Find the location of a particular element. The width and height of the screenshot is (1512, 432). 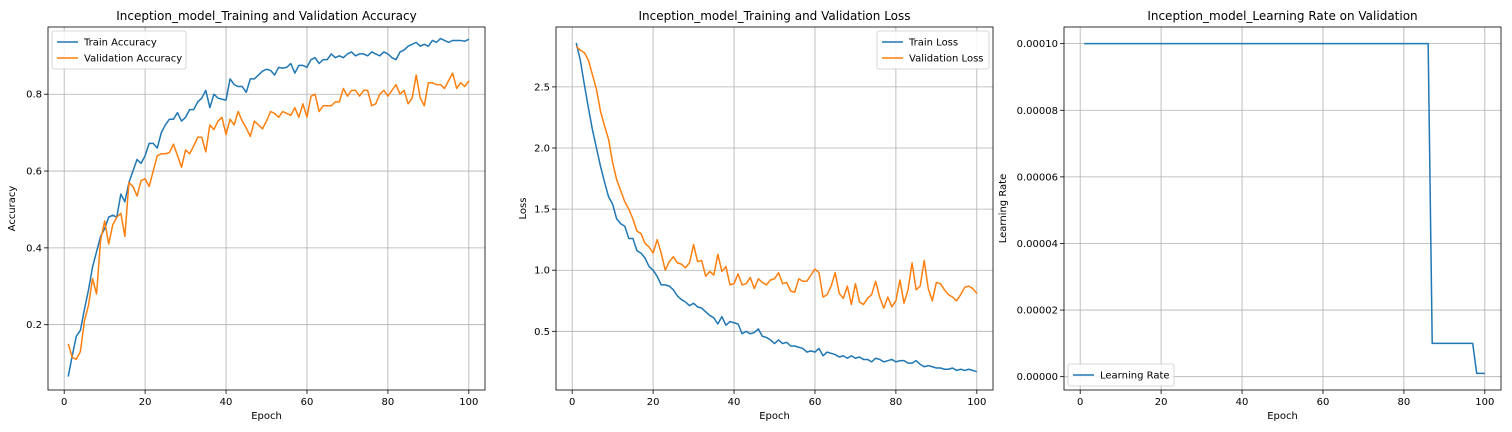

legend: Learning Rate is located at coordinates (1121, 375).